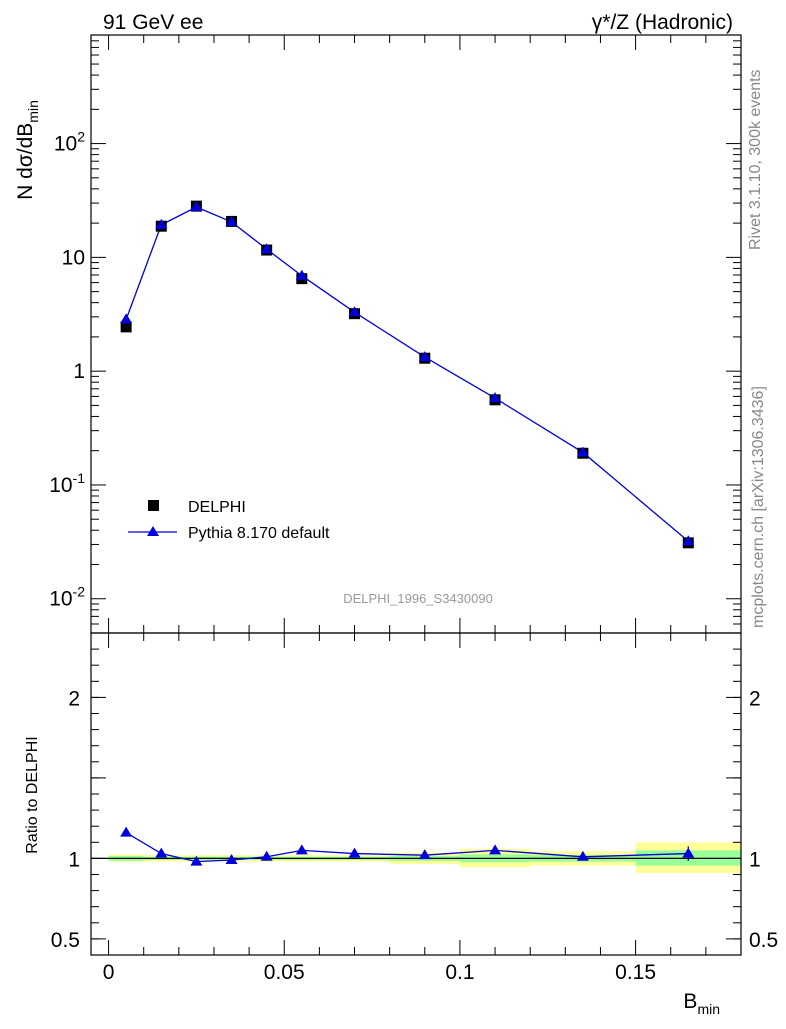 The image size is (786, 1029). Describe the element at coordinates (67, 370) in the screenshot. I see `main-y-tick-labels: 10⁻² 10⁻¹ 1 10 10²` at that location.